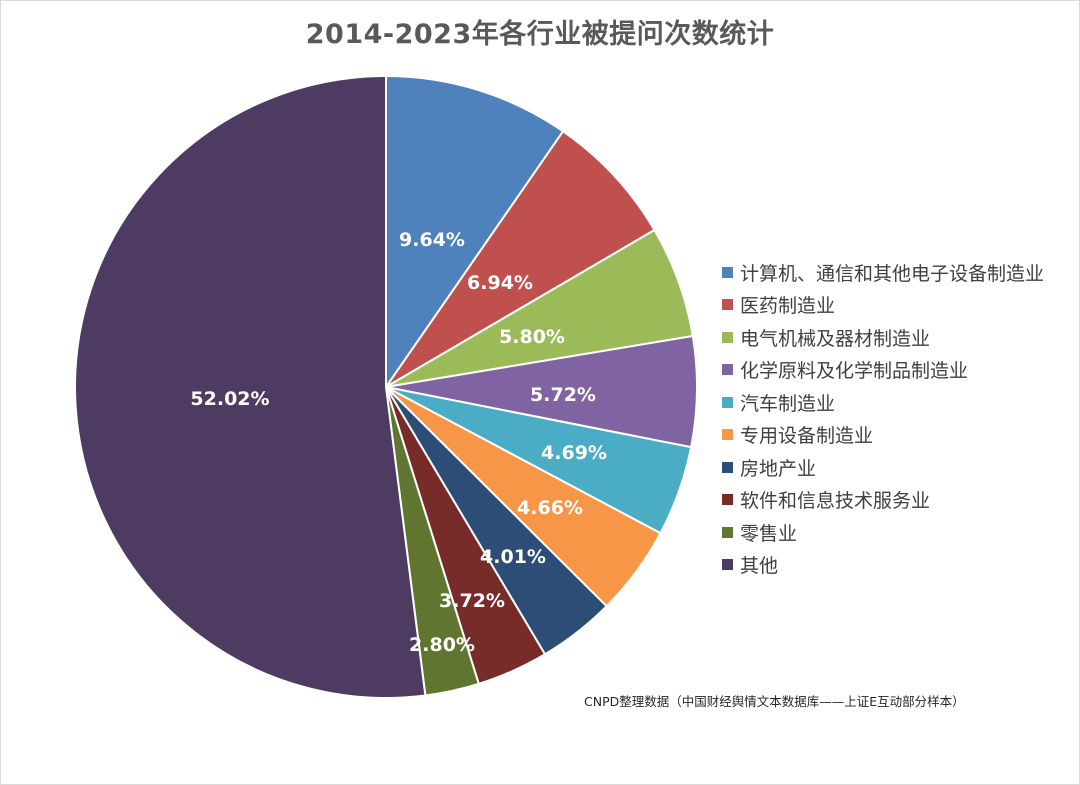  Describe the element at coordinates (759, 566) in the screenshot. I see `legend-label: 其他` at that location.